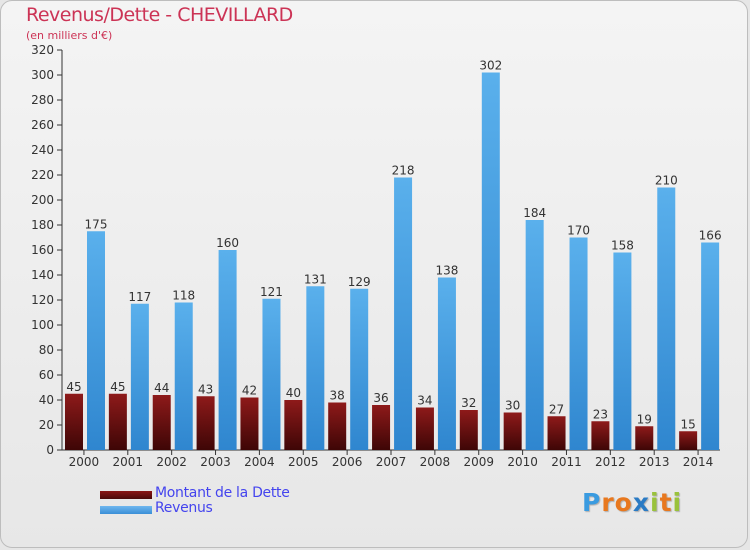 The image size is (750, 550). I want to click on debt-value-label: 32, so click(468, 403).